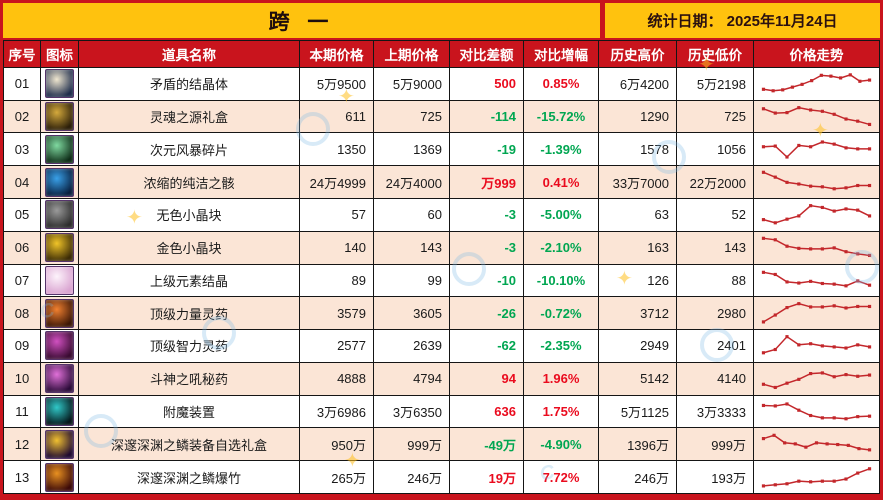 The height and width of the screenshot is (500, 883). I want to click on column-header-diff: 对比差额, so click(487, 54).